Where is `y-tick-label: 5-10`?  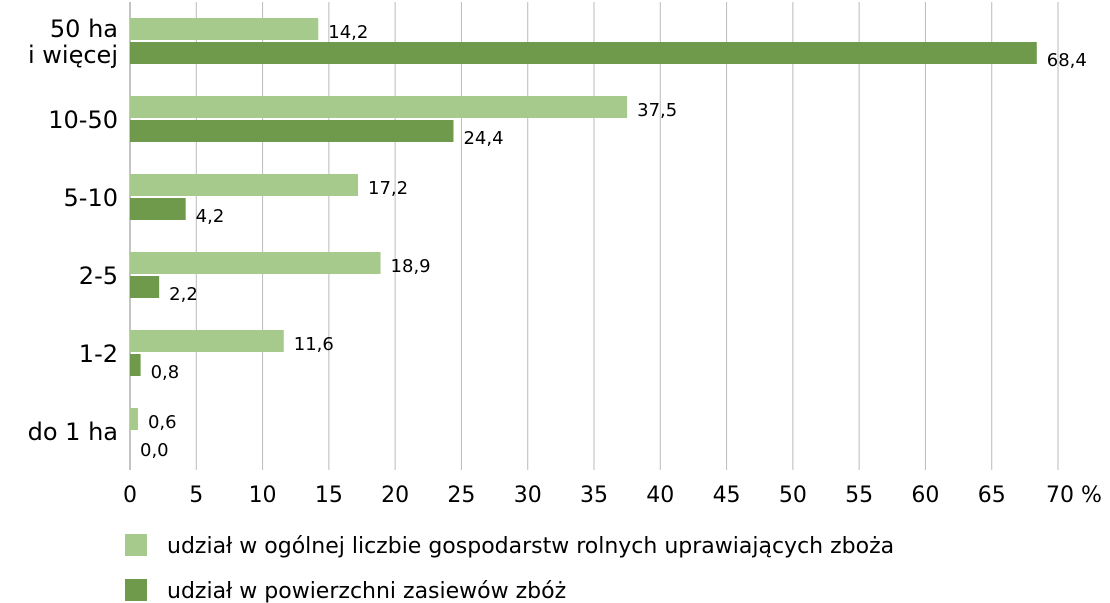 y-tick-label: 5-10 is located at coordinates (91, 198).